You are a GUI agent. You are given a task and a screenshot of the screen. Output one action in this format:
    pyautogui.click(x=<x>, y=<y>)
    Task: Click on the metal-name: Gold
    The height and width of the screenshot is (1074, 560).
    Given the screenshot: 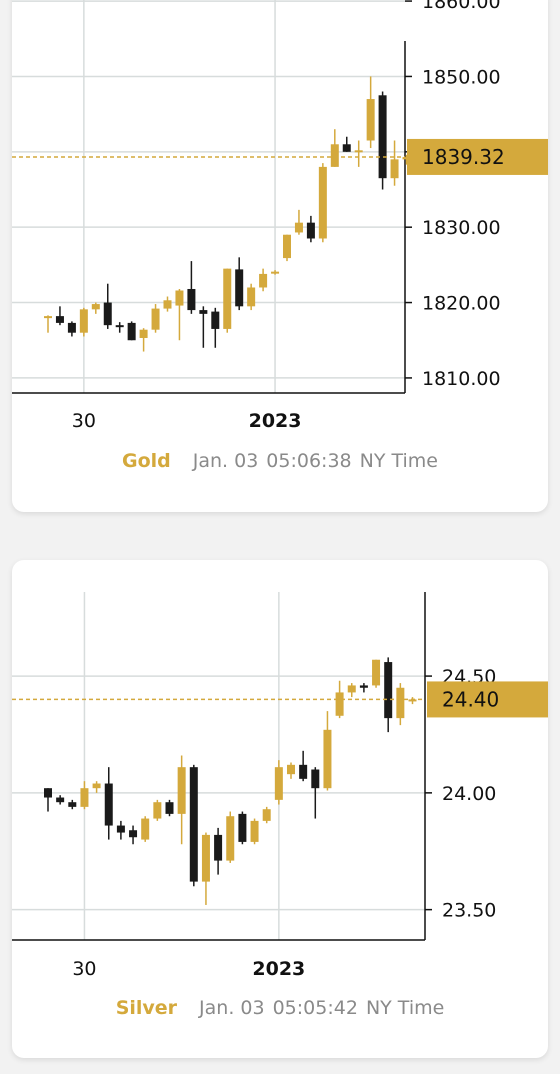 What is the action you would take?
    pyautogui.click(x=146, y=461)
    